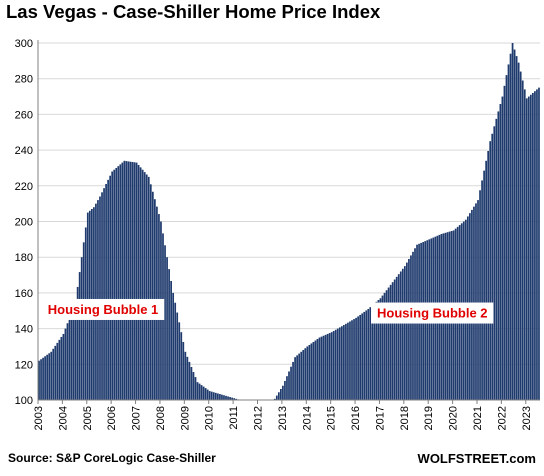 Image resolution: width=544 pixels, height=476 pixels. What do you see at coordinates (527, 418) in the screenshot?
I see `x-tick-label: 2023` at bounding box center [527, 418].